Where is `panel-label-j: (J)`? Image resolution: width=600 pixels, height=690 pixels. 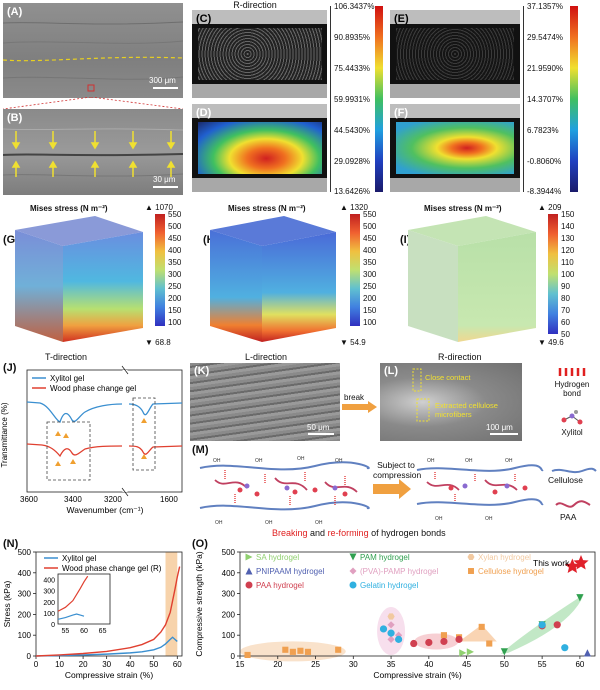
panel-label-j: (J) is located at coordinates (10, 368).